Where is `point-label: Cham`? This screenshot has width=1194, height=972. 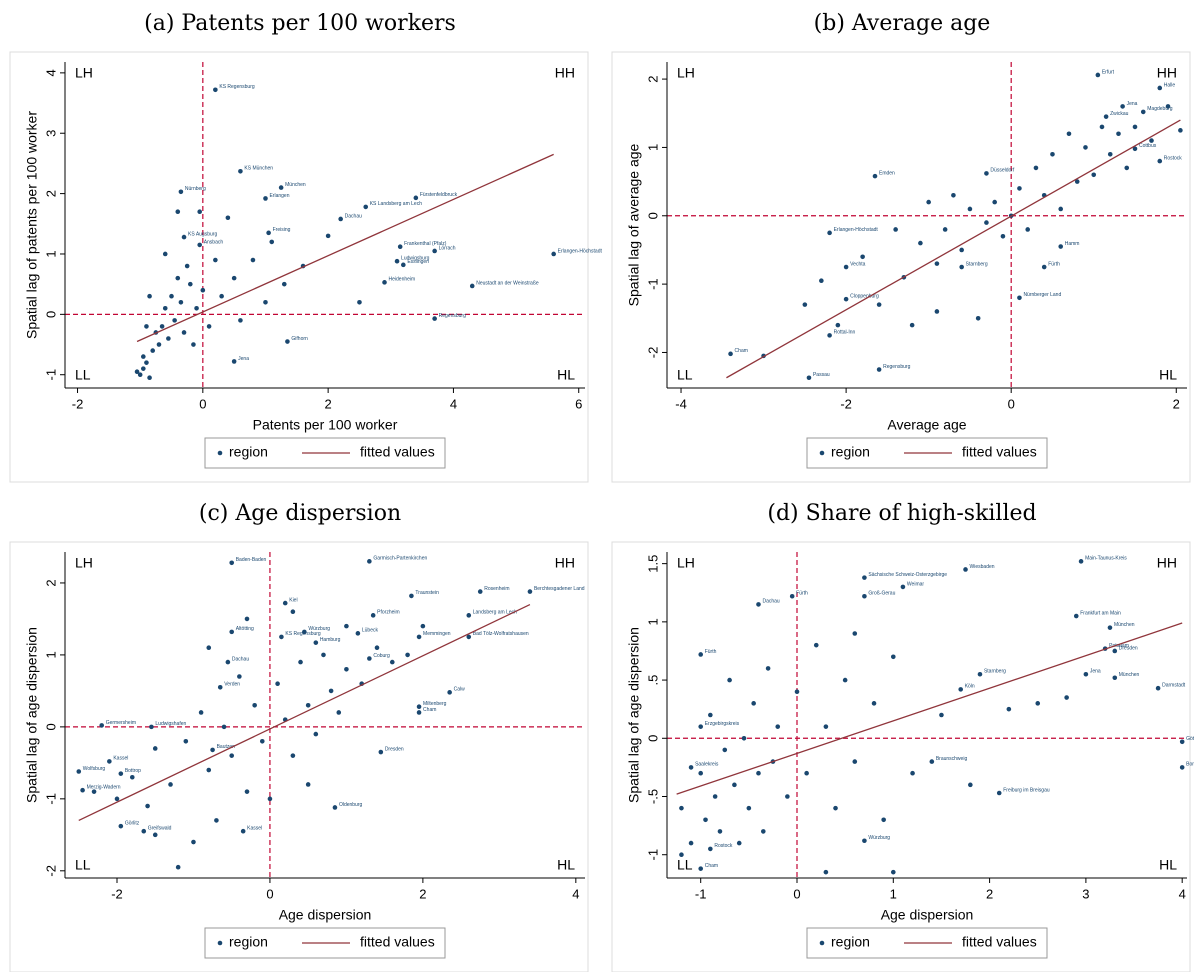
point-label: Cham is located at coordinates (429, 710).